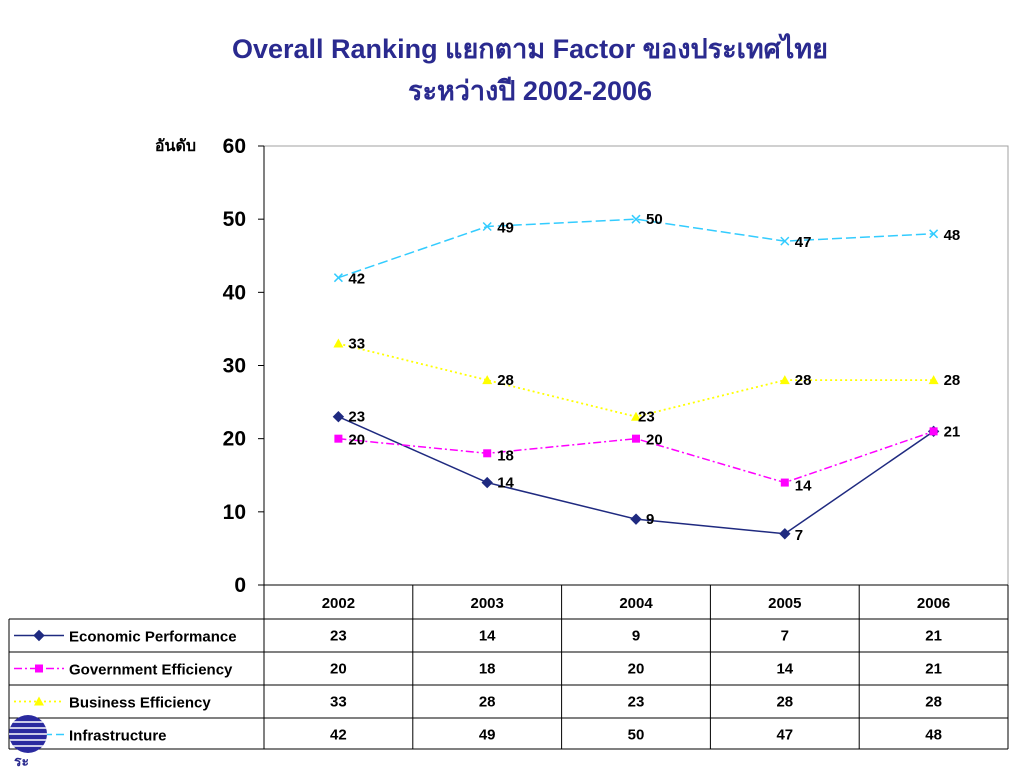 The height and width of the screenshot is (773, 1024). What do you see at coordinates (784, 735) in the screenshot?
I see `table-cell: 47` at bounding box center [784, 735].